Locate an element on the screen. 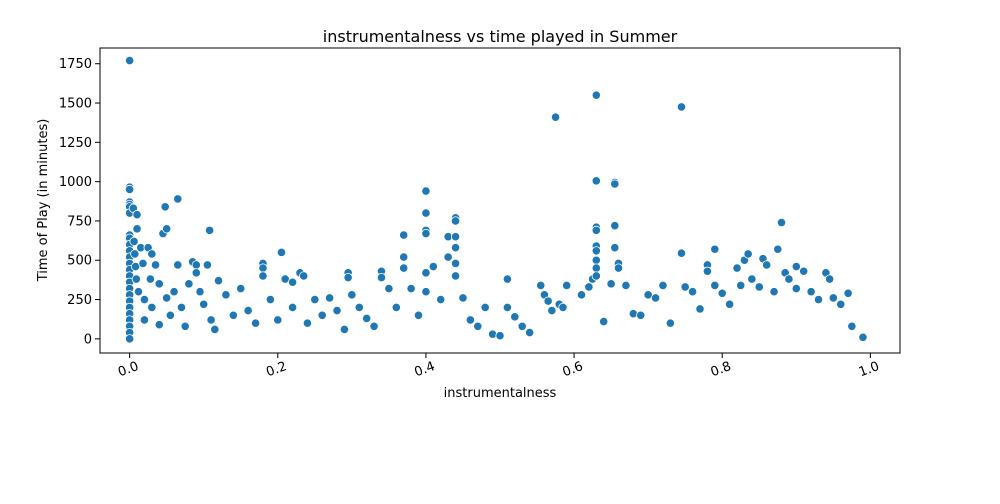 The image size is (1000, 504). x-tick-label: 0.4 is located at coordinates (424, 369).